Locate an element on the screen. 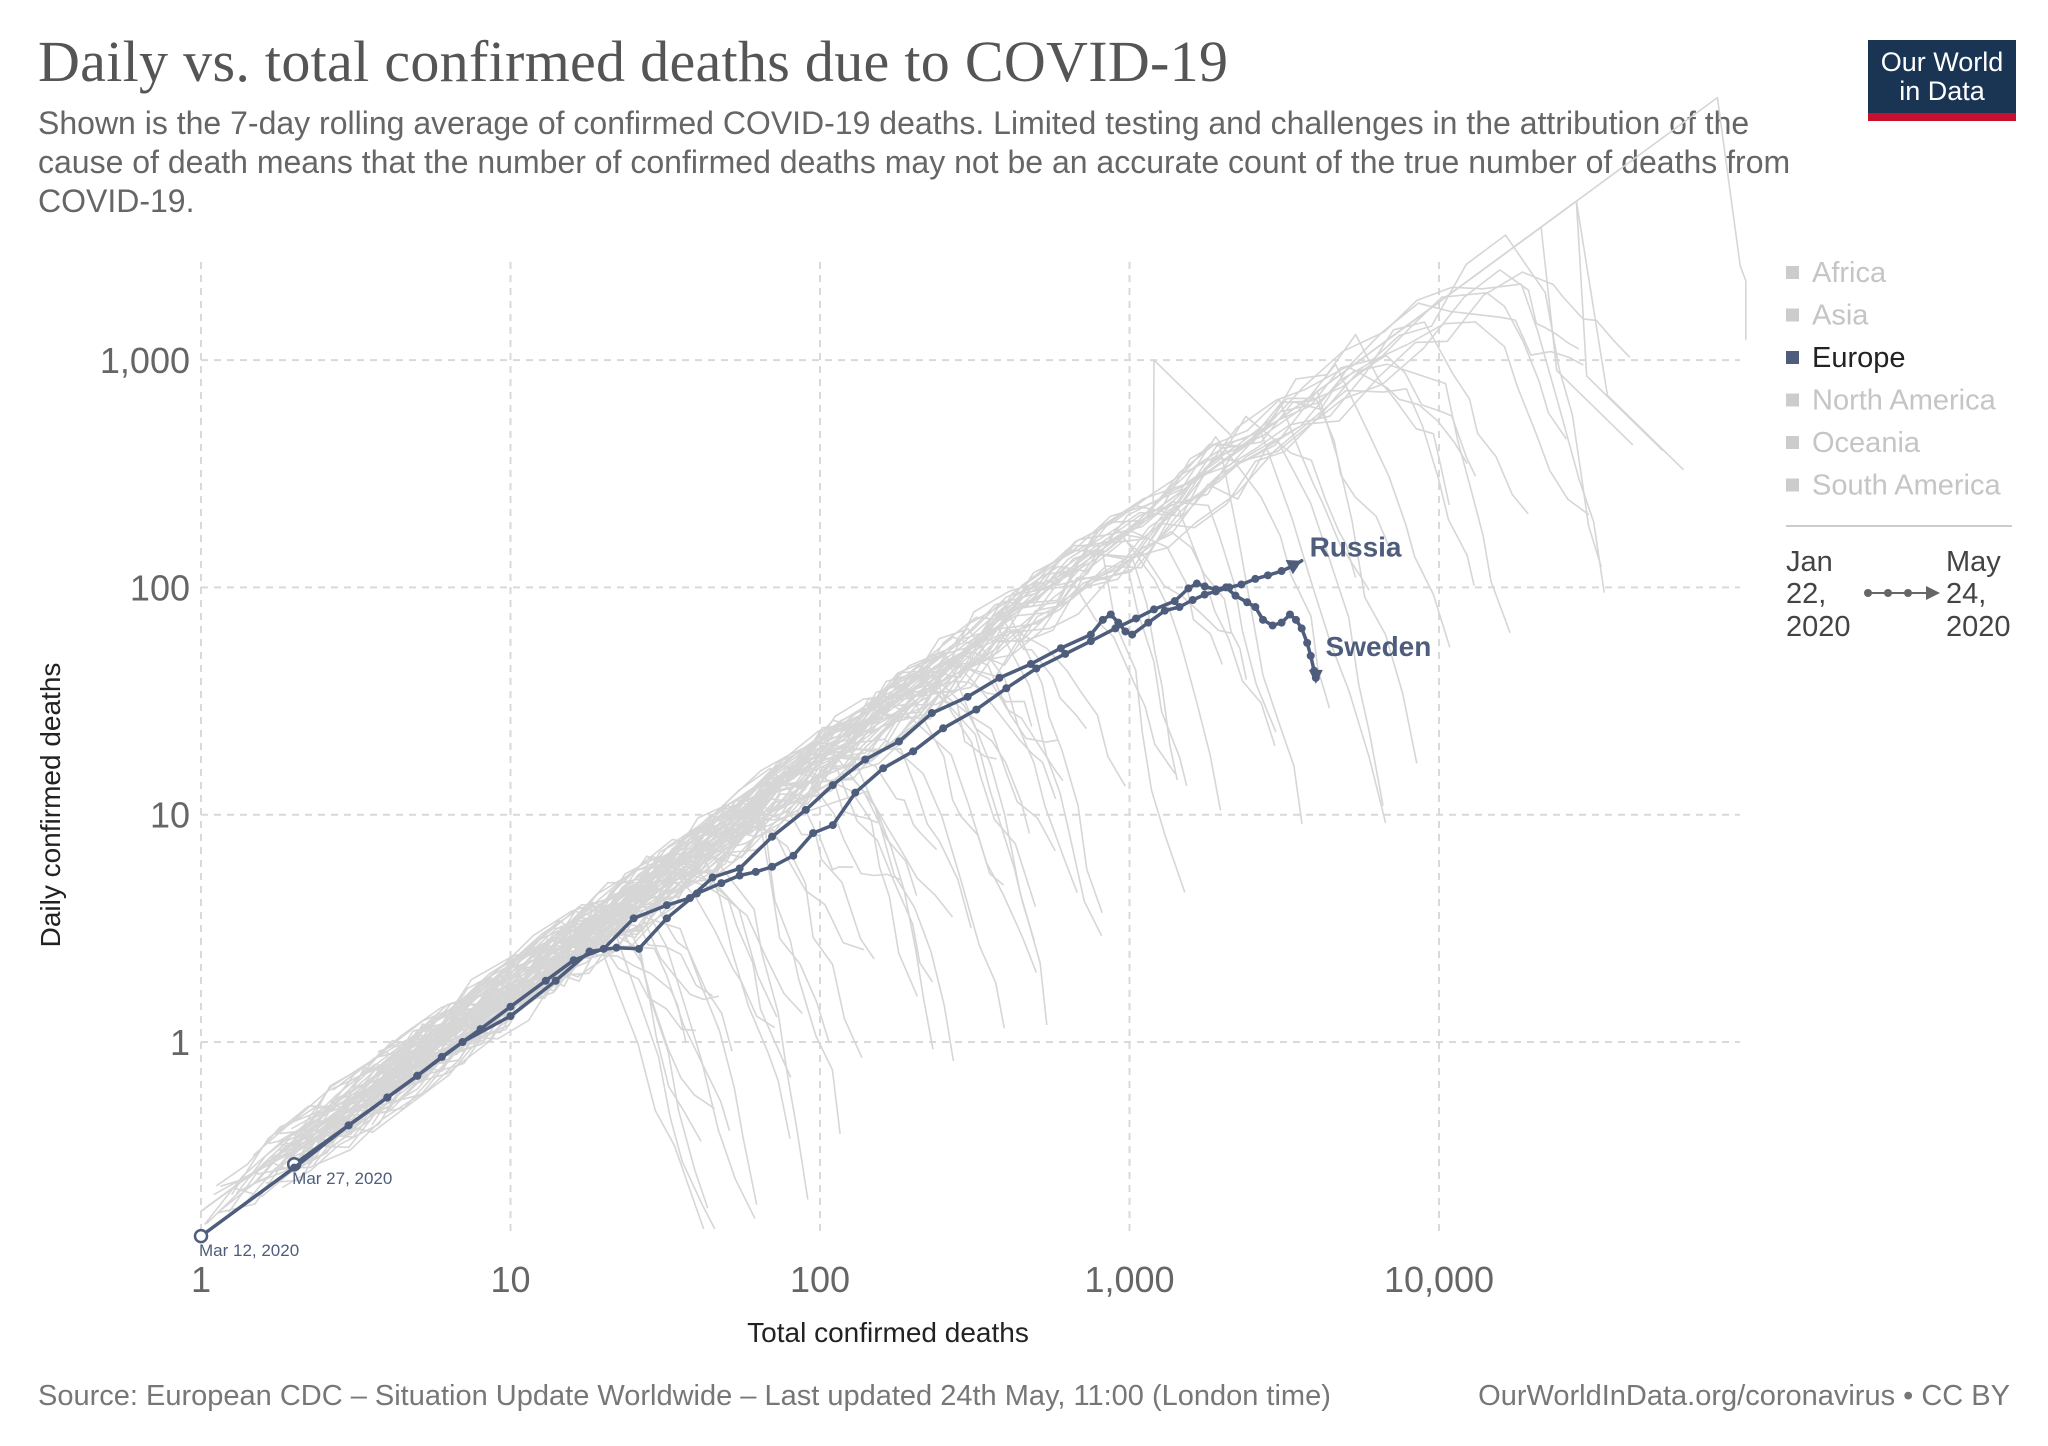 The height and width of the screenshot is (1446, 2048). legend-item-oceania: Oceania is located at coordinates (1853, 443).